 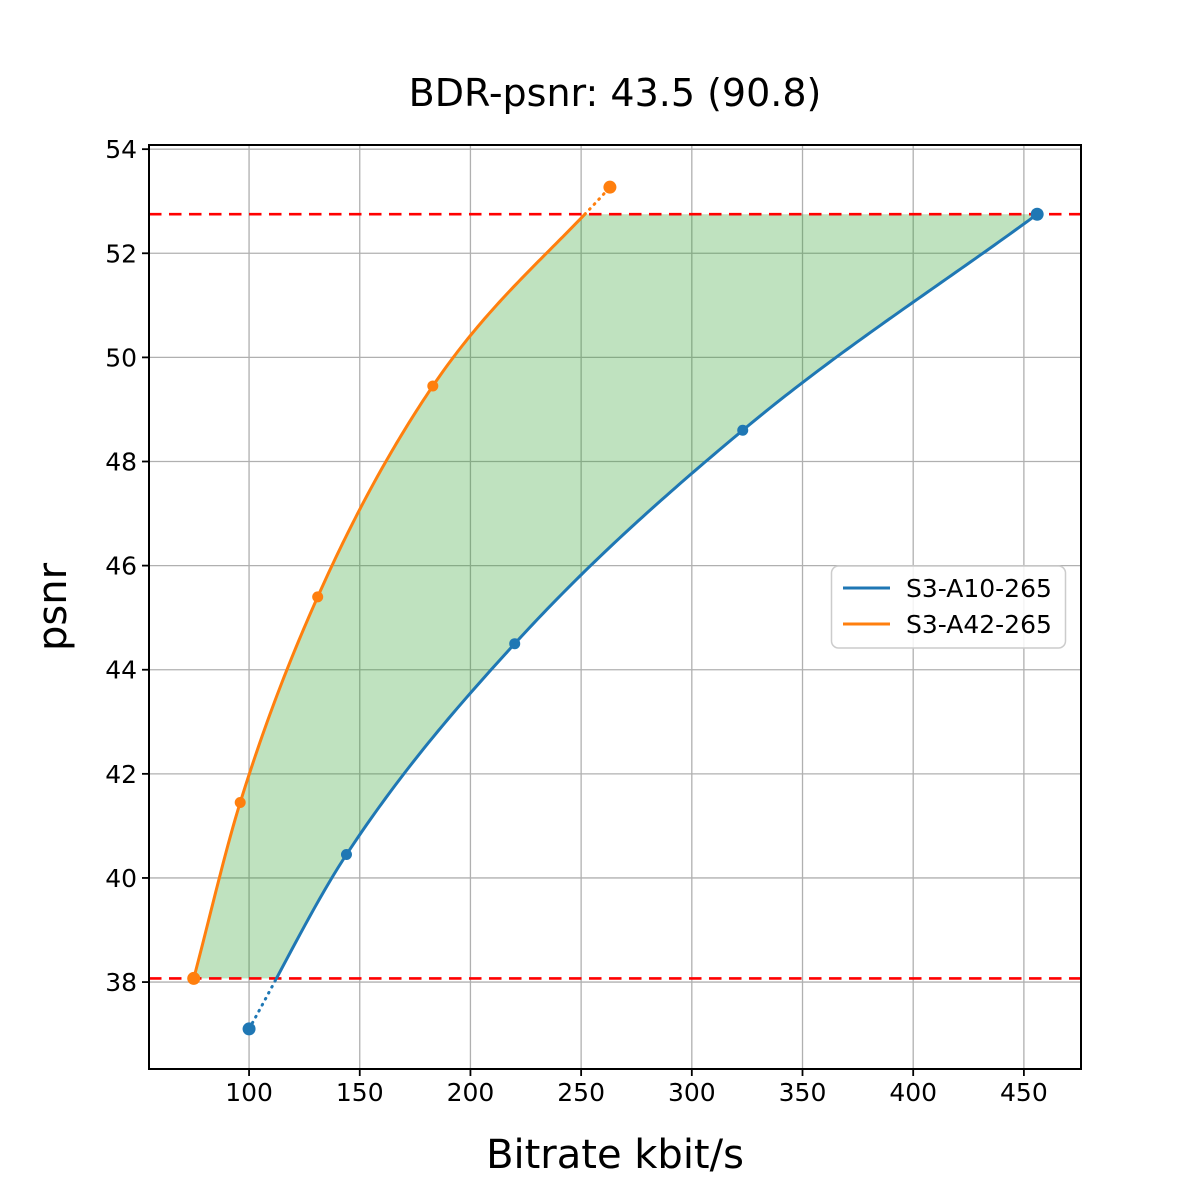 What do you see at coordinates (53, 606) in the screenshot?
I see `y-axis-label: psnr` at bounding box center [53, 606].